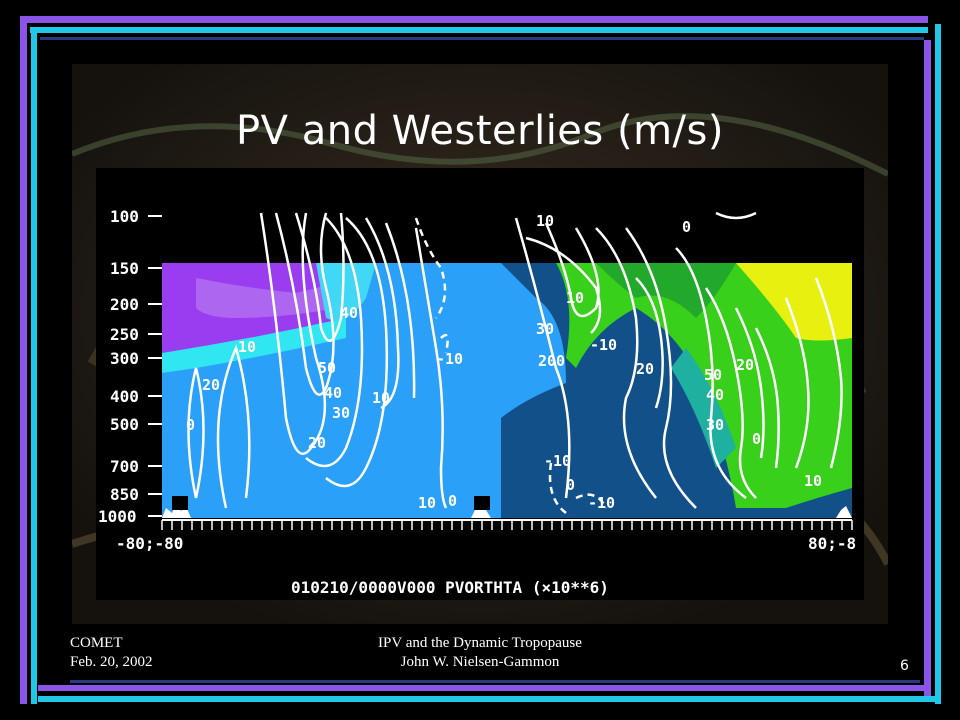 The width and height of the screenshot is (960, 720). What do you see at coordinates (480, 131) in the screenshot?
I see `slide-title: PV and Westerlies (m/s)` at bounding box center [480, 131].